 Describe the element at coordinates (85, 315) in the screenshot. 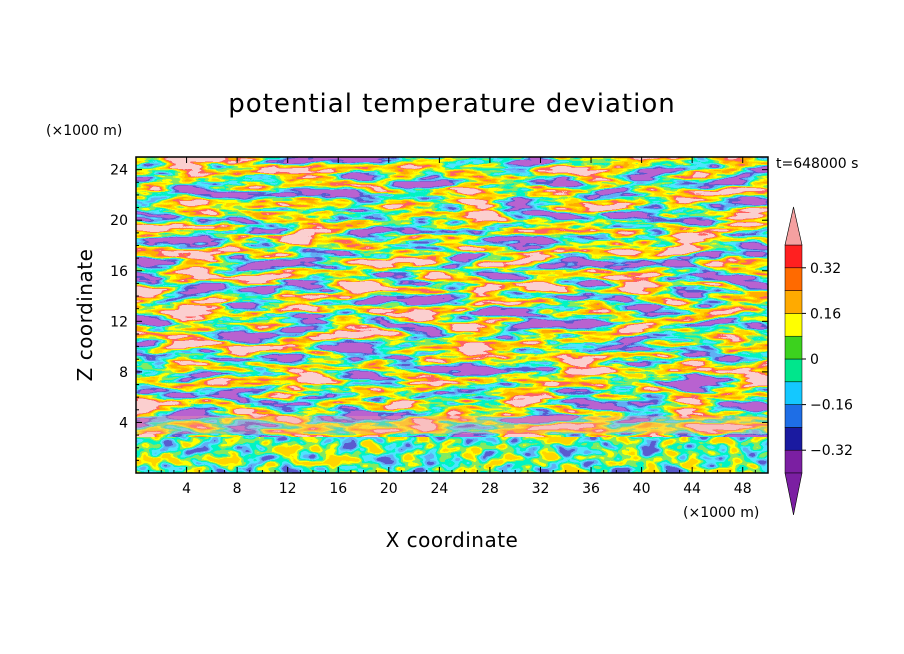

I see `y-axis-label: Z coordinate` at that location.